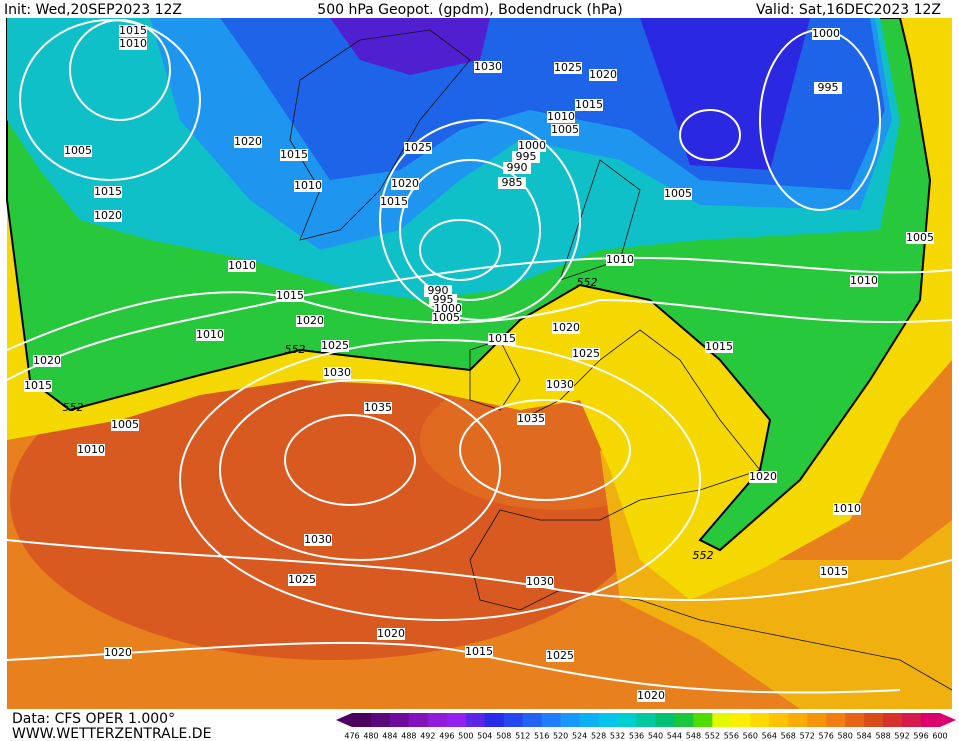 This screenshot has width=959, height=741. I want to click on colorbar-tick-label: 520, so click(560, 736).